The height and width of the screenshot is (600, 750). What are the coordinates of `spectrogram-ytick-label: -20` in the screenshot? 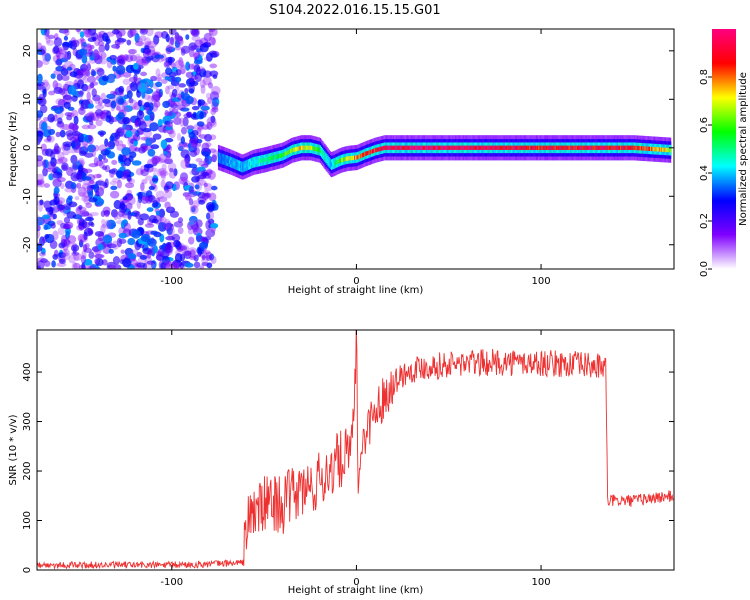 It's located at (27, 245).